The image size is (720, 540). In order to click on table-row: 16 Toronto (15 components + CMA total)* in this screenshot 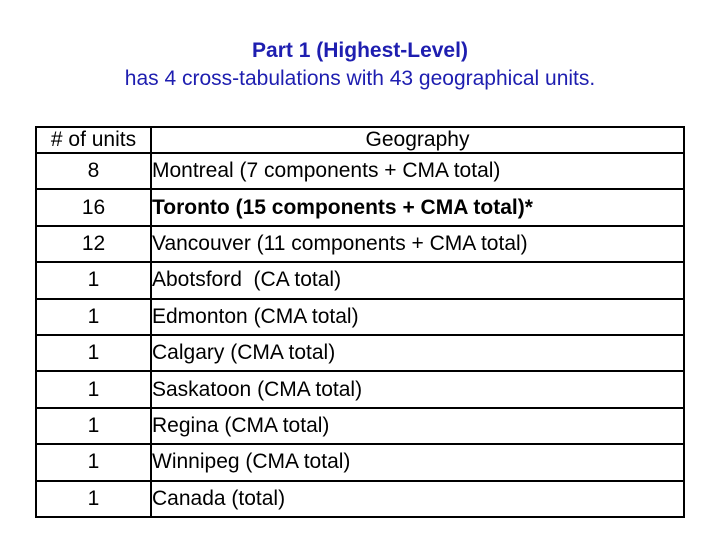, I will do `click(360, 207)`.